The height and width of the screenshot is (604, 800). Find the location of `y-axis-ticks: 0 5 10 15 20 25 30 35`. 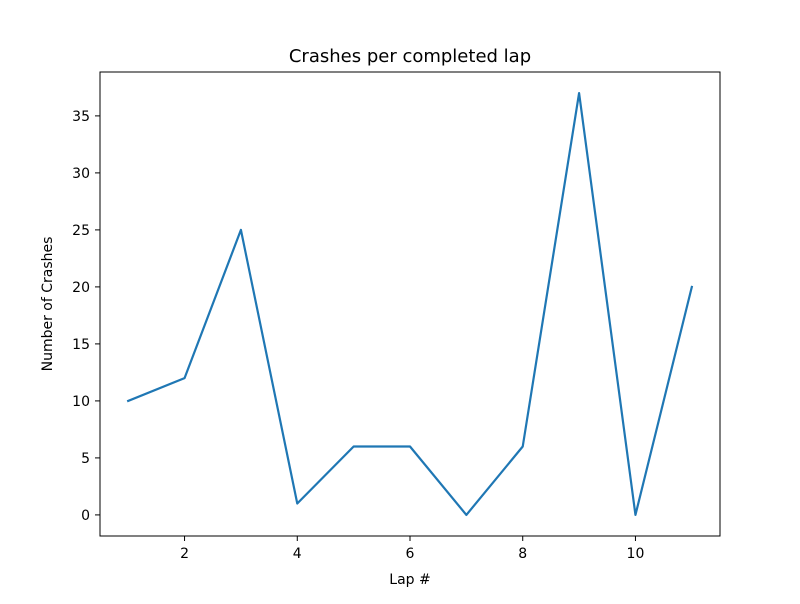

y-axis-ticks: 0 5 10 15 20 25 30 35 is located at coordinates (86, 316).